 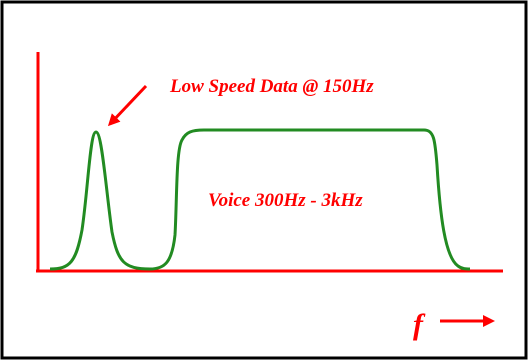 I want to click on low-speed-data-curve, so click(x=100, y=200).